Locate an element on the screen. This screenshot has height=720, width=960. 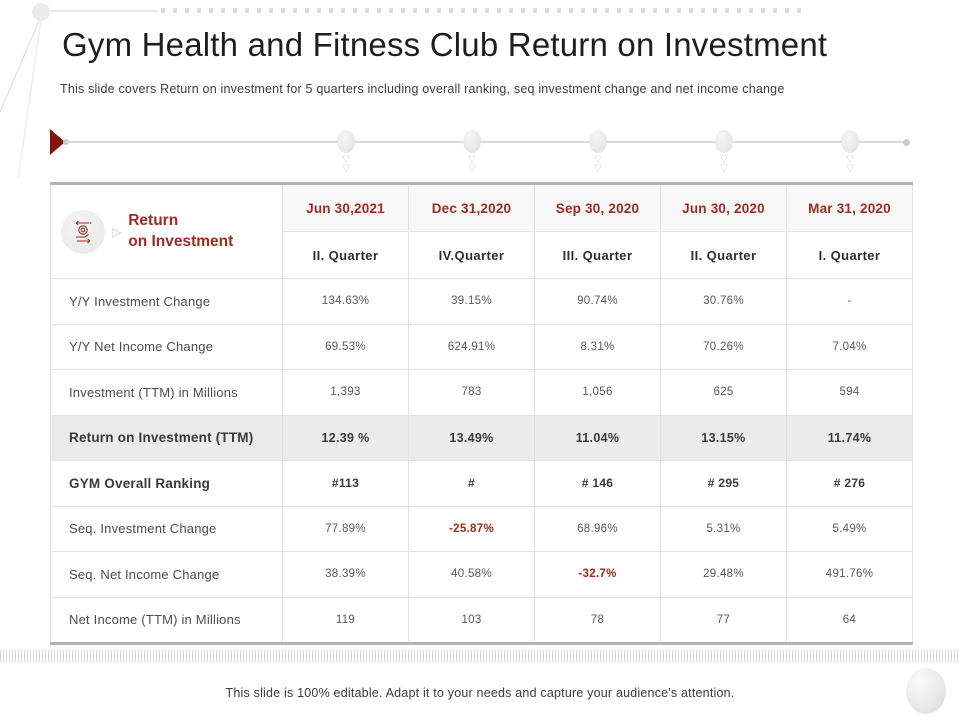
column-date: Sep 30, 2020 is located at coordinates (597, 207).